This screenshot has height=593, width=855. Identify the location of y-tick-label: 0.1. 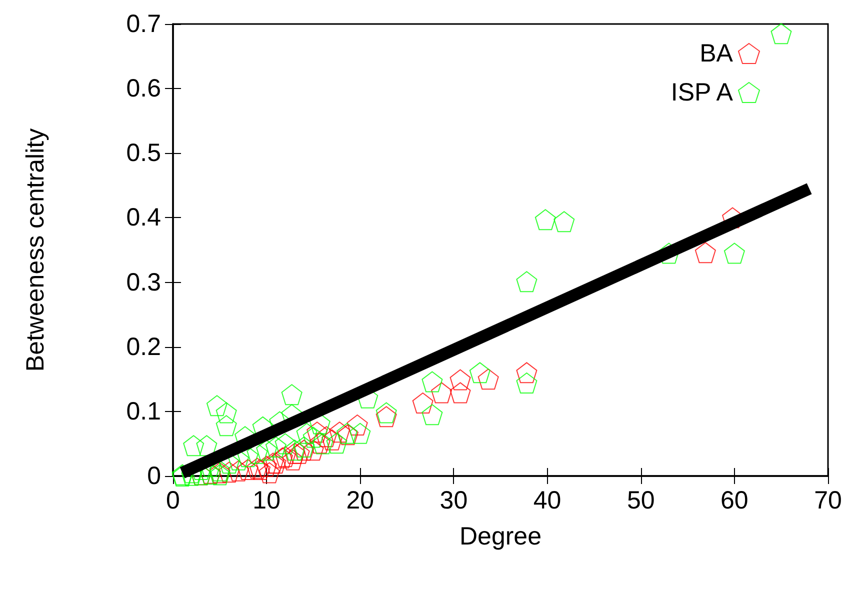
(143, 411).